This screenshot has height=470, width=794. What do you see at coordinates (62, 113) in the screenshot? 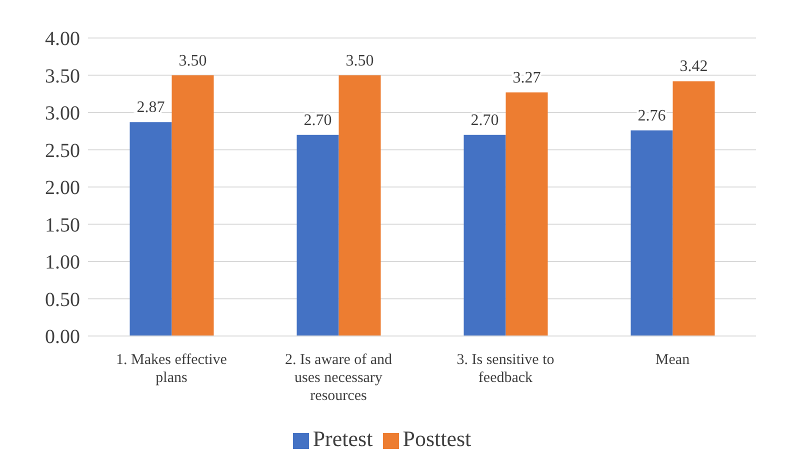
I see `y-tick-label: 3.00` at bounding box center [62, 113].